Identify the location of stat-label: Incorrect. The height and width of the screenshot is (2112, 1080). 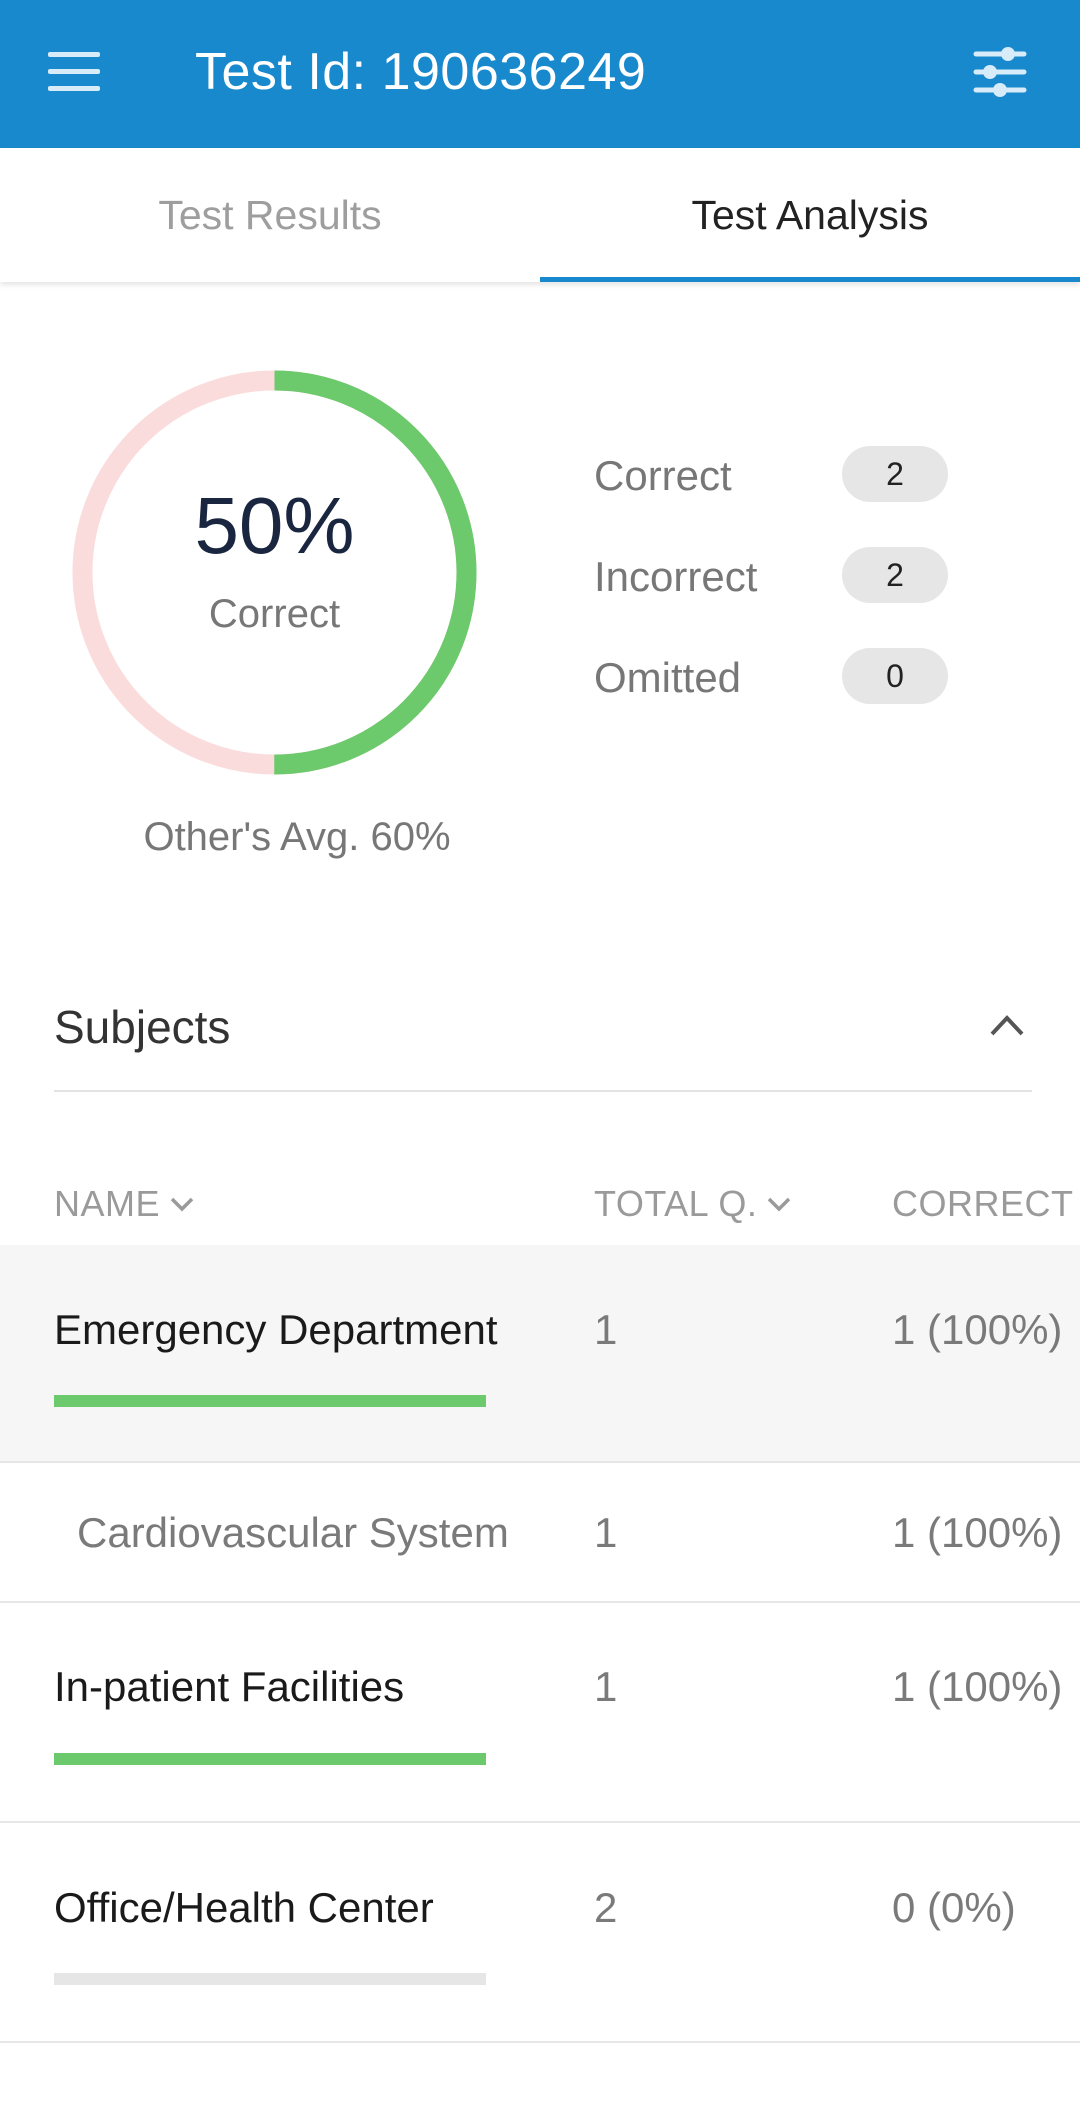
(676, 576).